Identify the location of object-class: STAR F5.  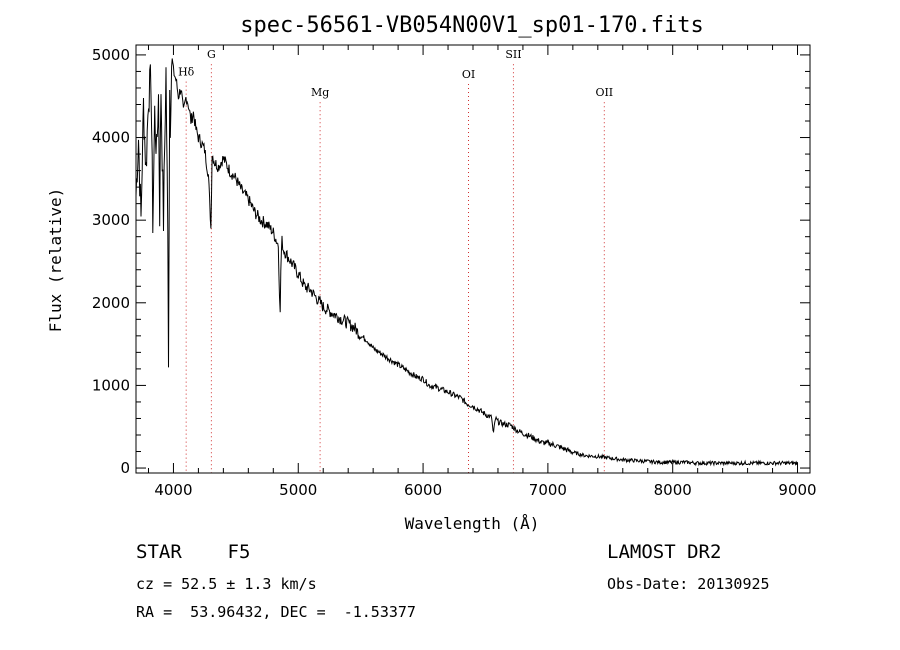
(193, 552).